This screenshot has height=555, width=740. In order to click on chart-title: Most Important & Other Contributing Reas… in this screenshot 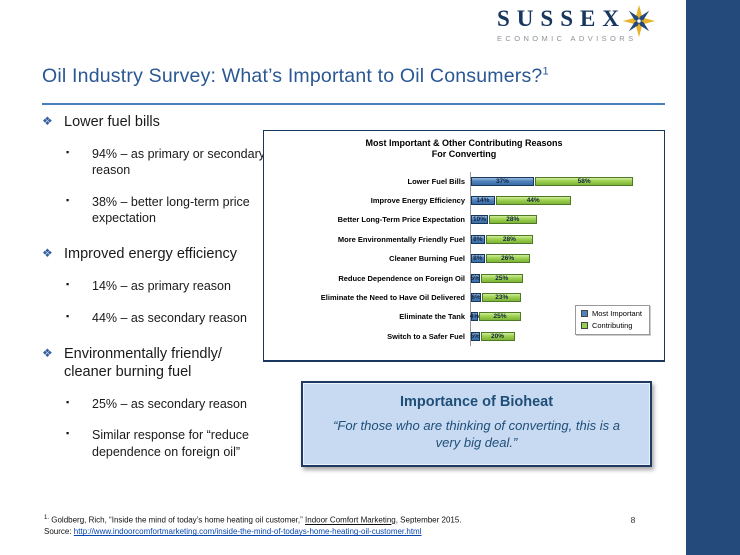, I will do `click(464, 149)`.